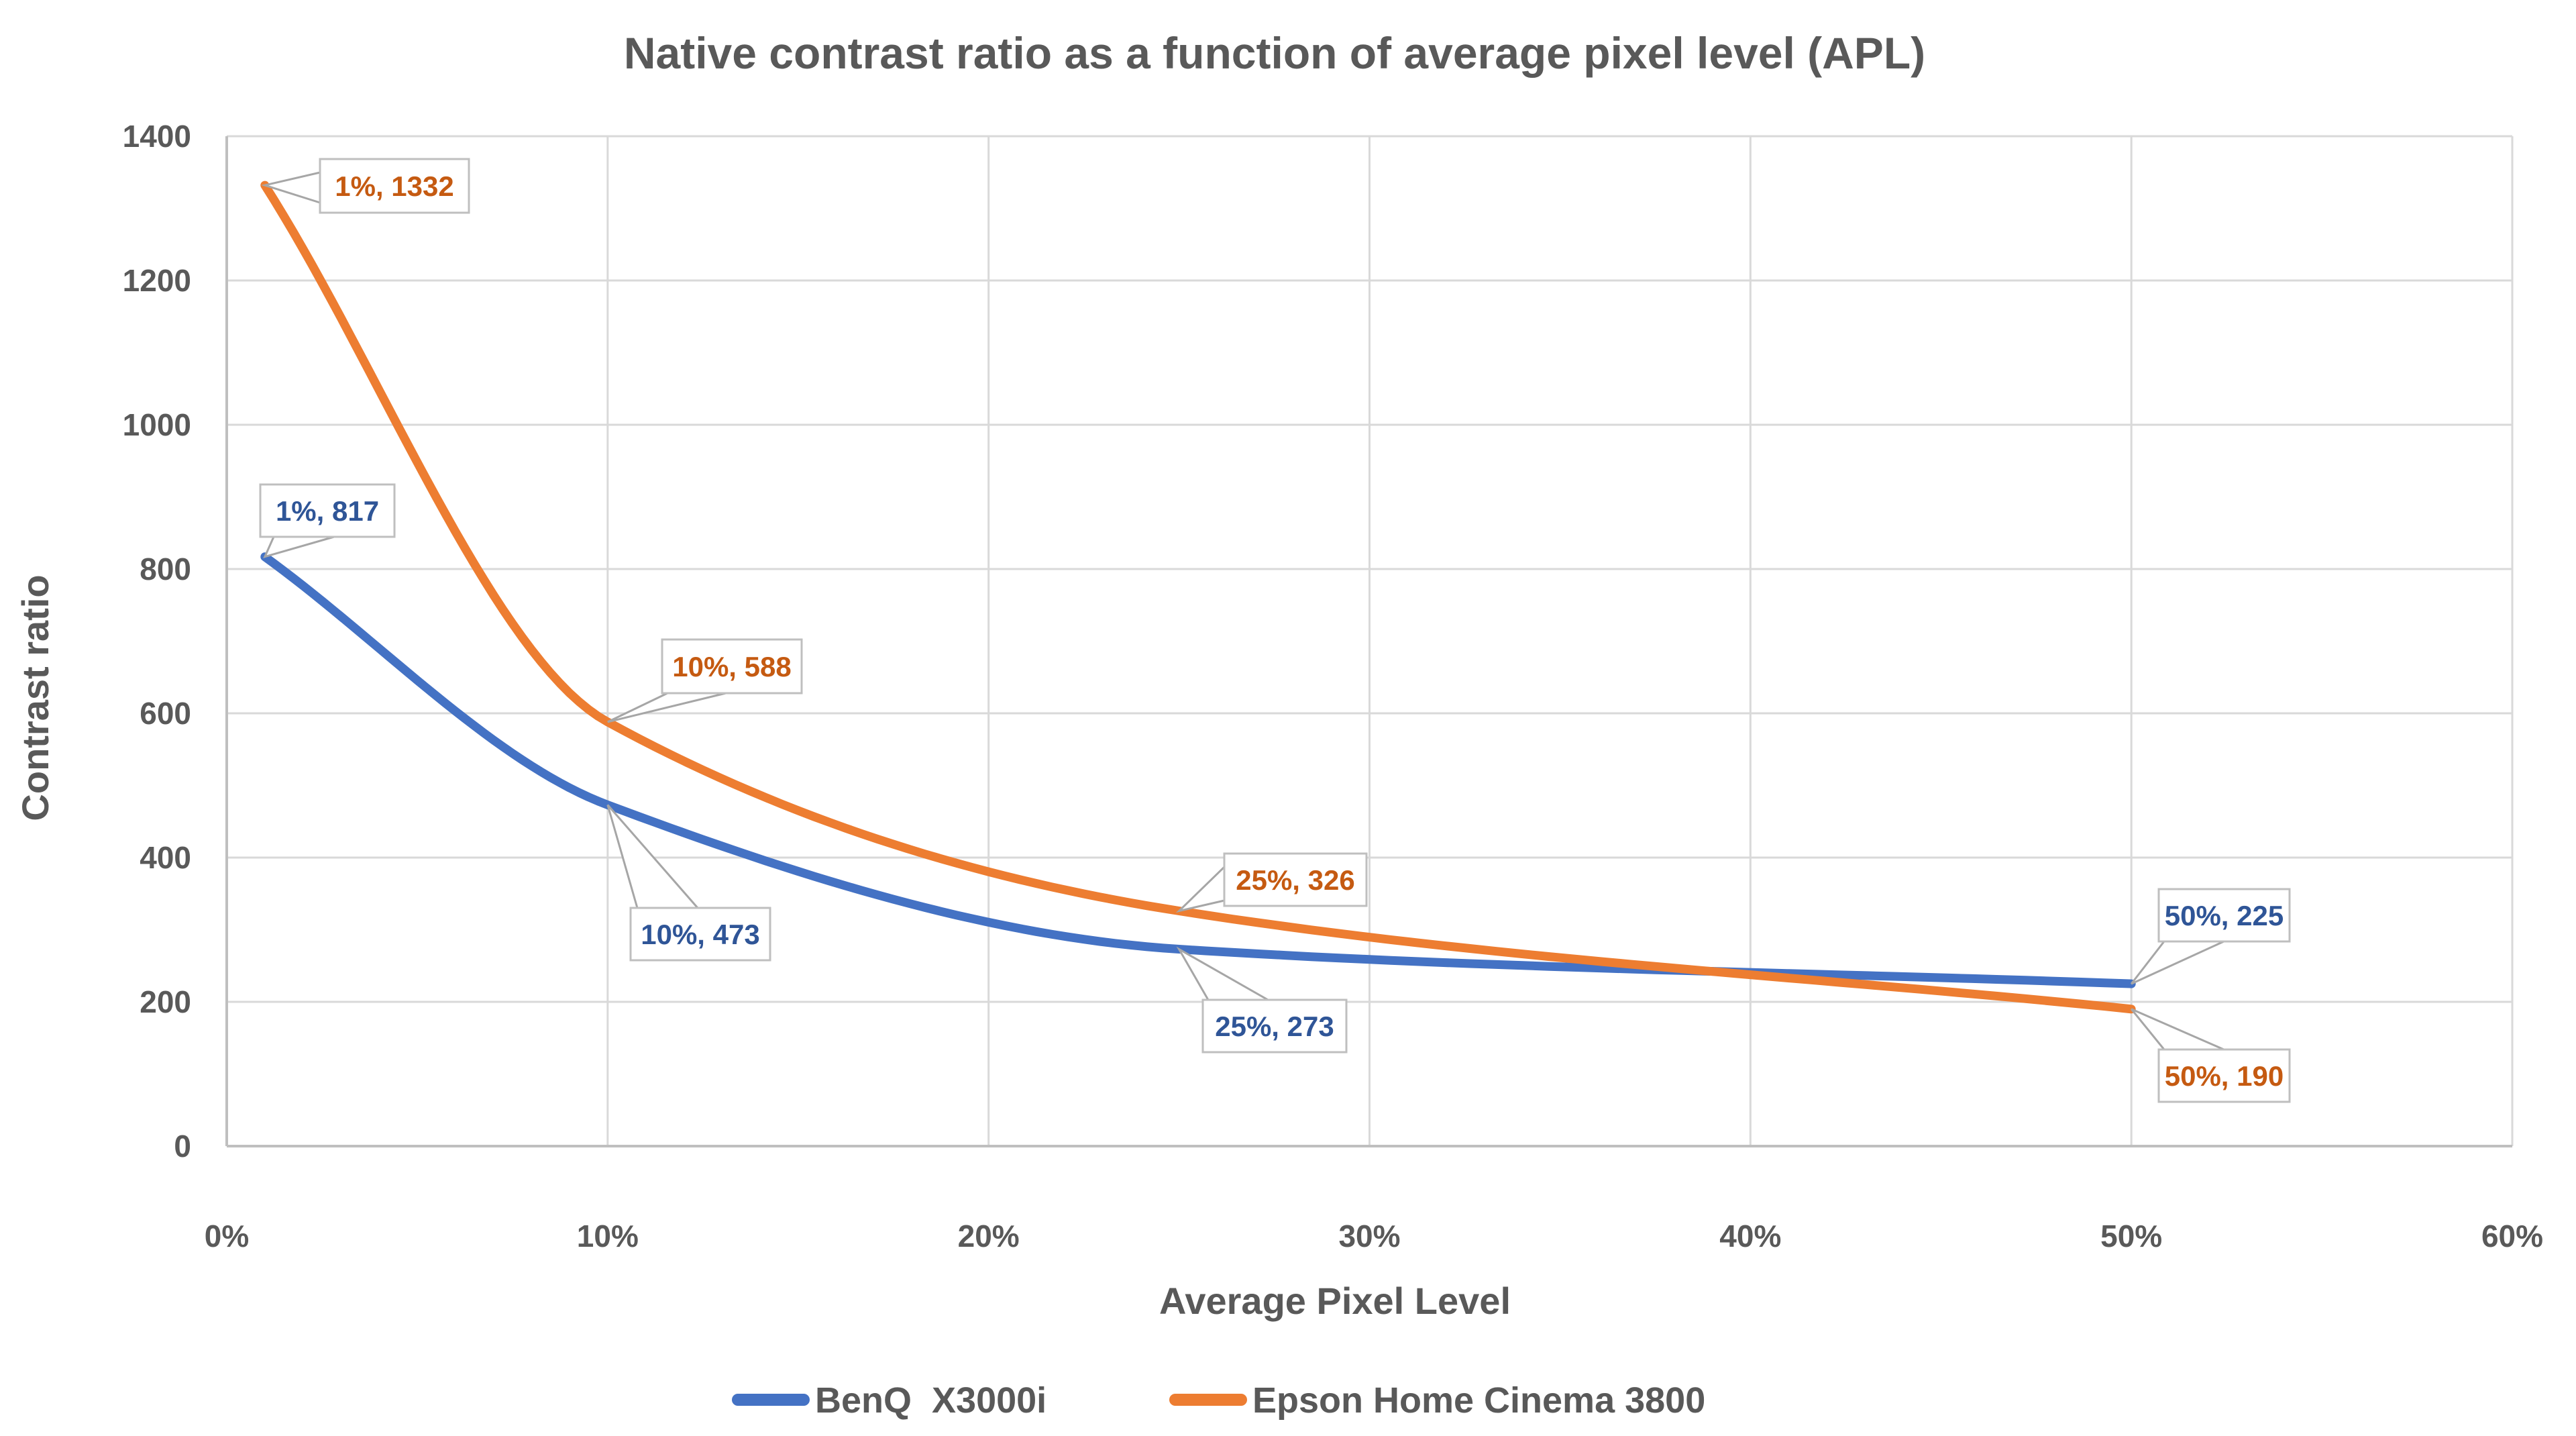  I want to click on y-axis-tick-labels: 0 200 400 600 800 1000 1200 1400, so click(157, 641).